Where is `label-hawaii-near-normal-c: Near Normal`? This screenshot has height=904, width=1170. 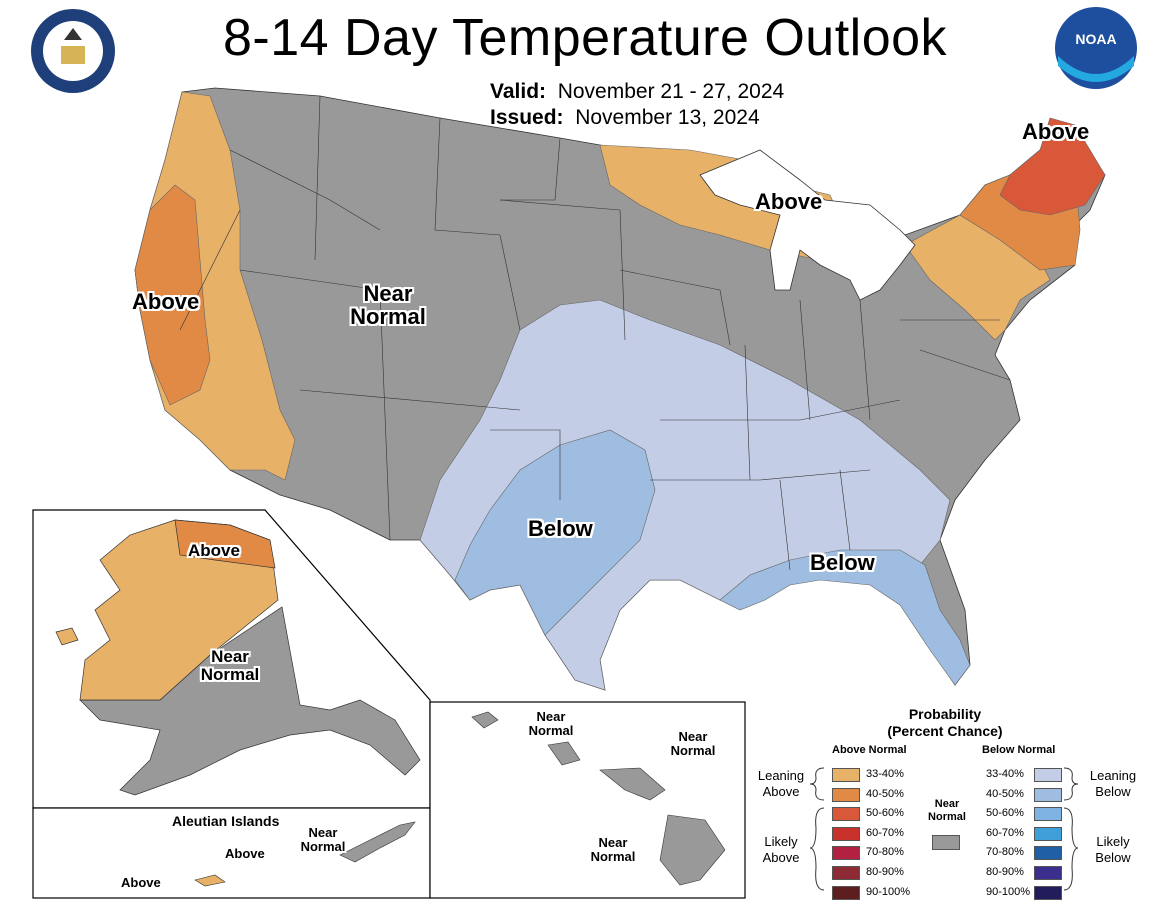 label-hawaii-near-normal-c: Near Normal is located at coordinates (613, 849).